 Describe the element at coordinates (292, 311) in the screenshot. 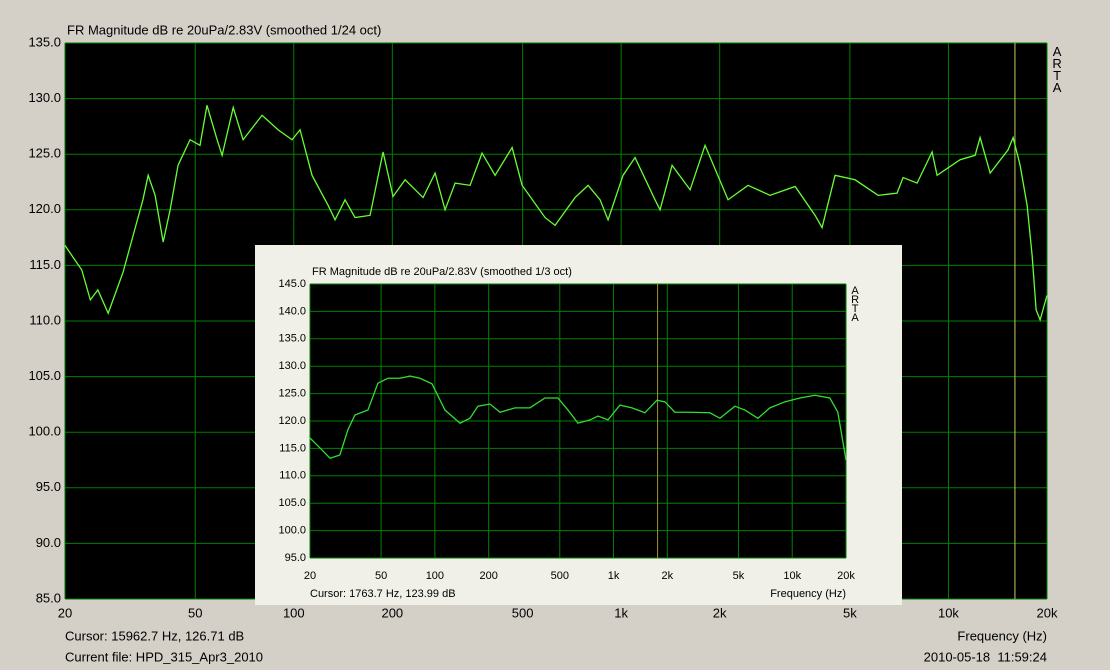

I see `y-tick-label: 140.0` at that location.